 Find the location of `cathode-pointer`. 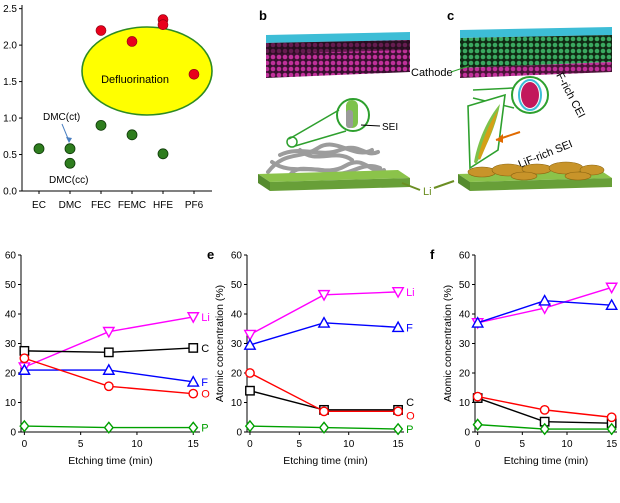

cathode-pointer is located at coordinates (460, 69).